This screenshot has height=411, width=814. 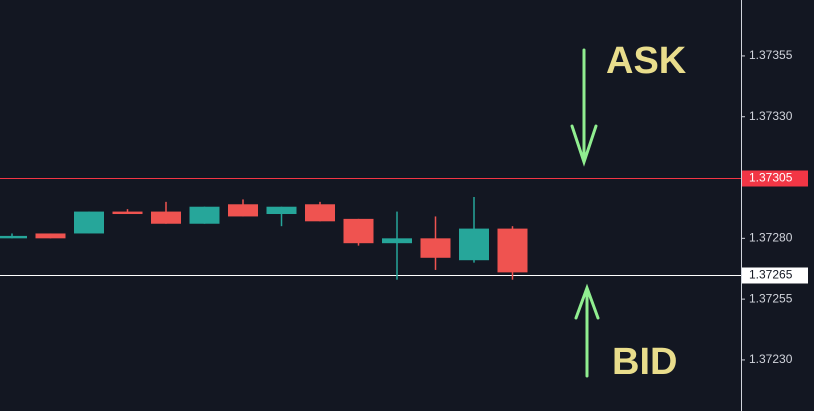 What do you see at coordinates (587, 330) in the screenshot?
I see `bid-arrow` at bounding box center [587, 330].